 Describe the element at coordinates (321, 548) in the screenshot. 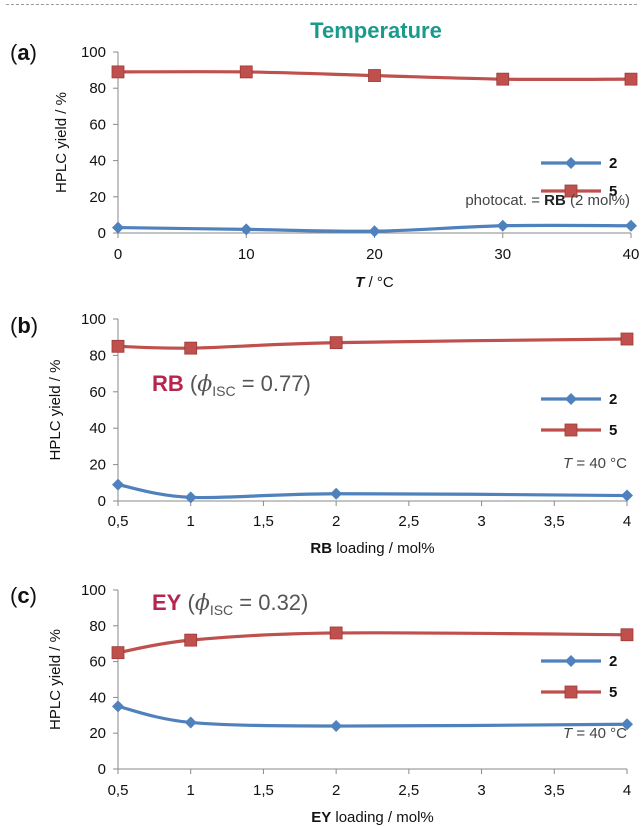

I see `x-axis-label-bold: RB` at that location.